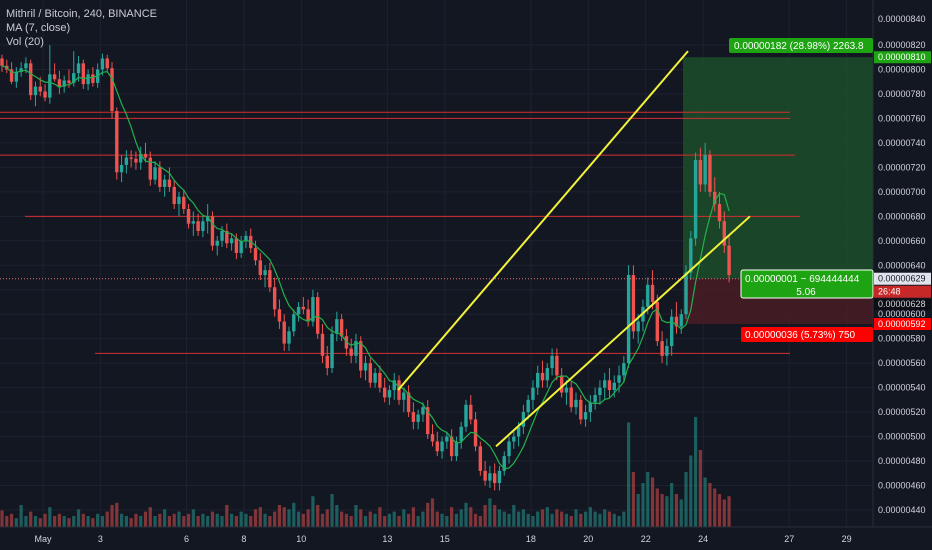 The height and width of the screenshot is (550, 932). What do you see at coordinates (902, 304) in the screenshot?
I see `level-price-label: 0.00000628` at bounding box center [902, 304].